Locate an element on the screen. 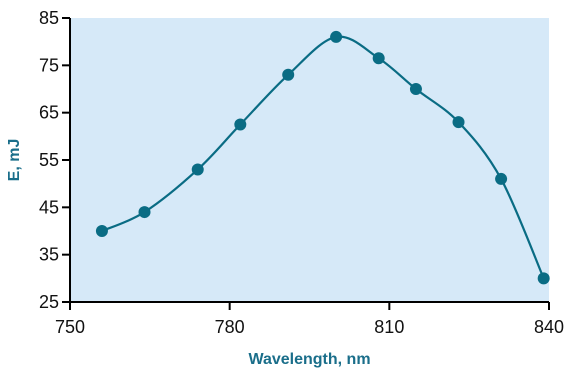  y-tick-label: 25 is located at coordinates (49, 302).